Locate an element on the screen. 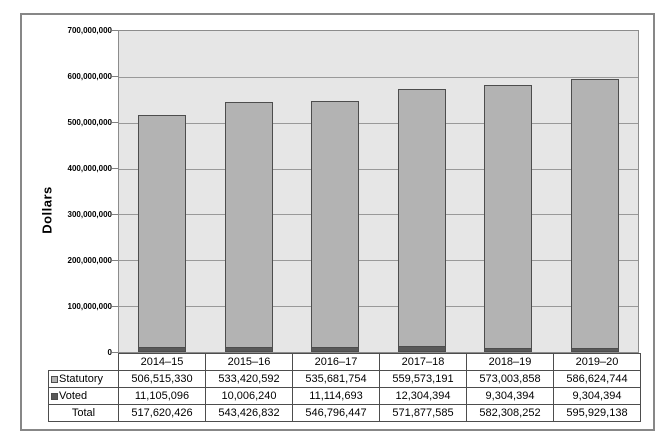 This screenshot has height=444, width=665. voted-value-cell: 12,304,394 is located at coordinates (423, 396).